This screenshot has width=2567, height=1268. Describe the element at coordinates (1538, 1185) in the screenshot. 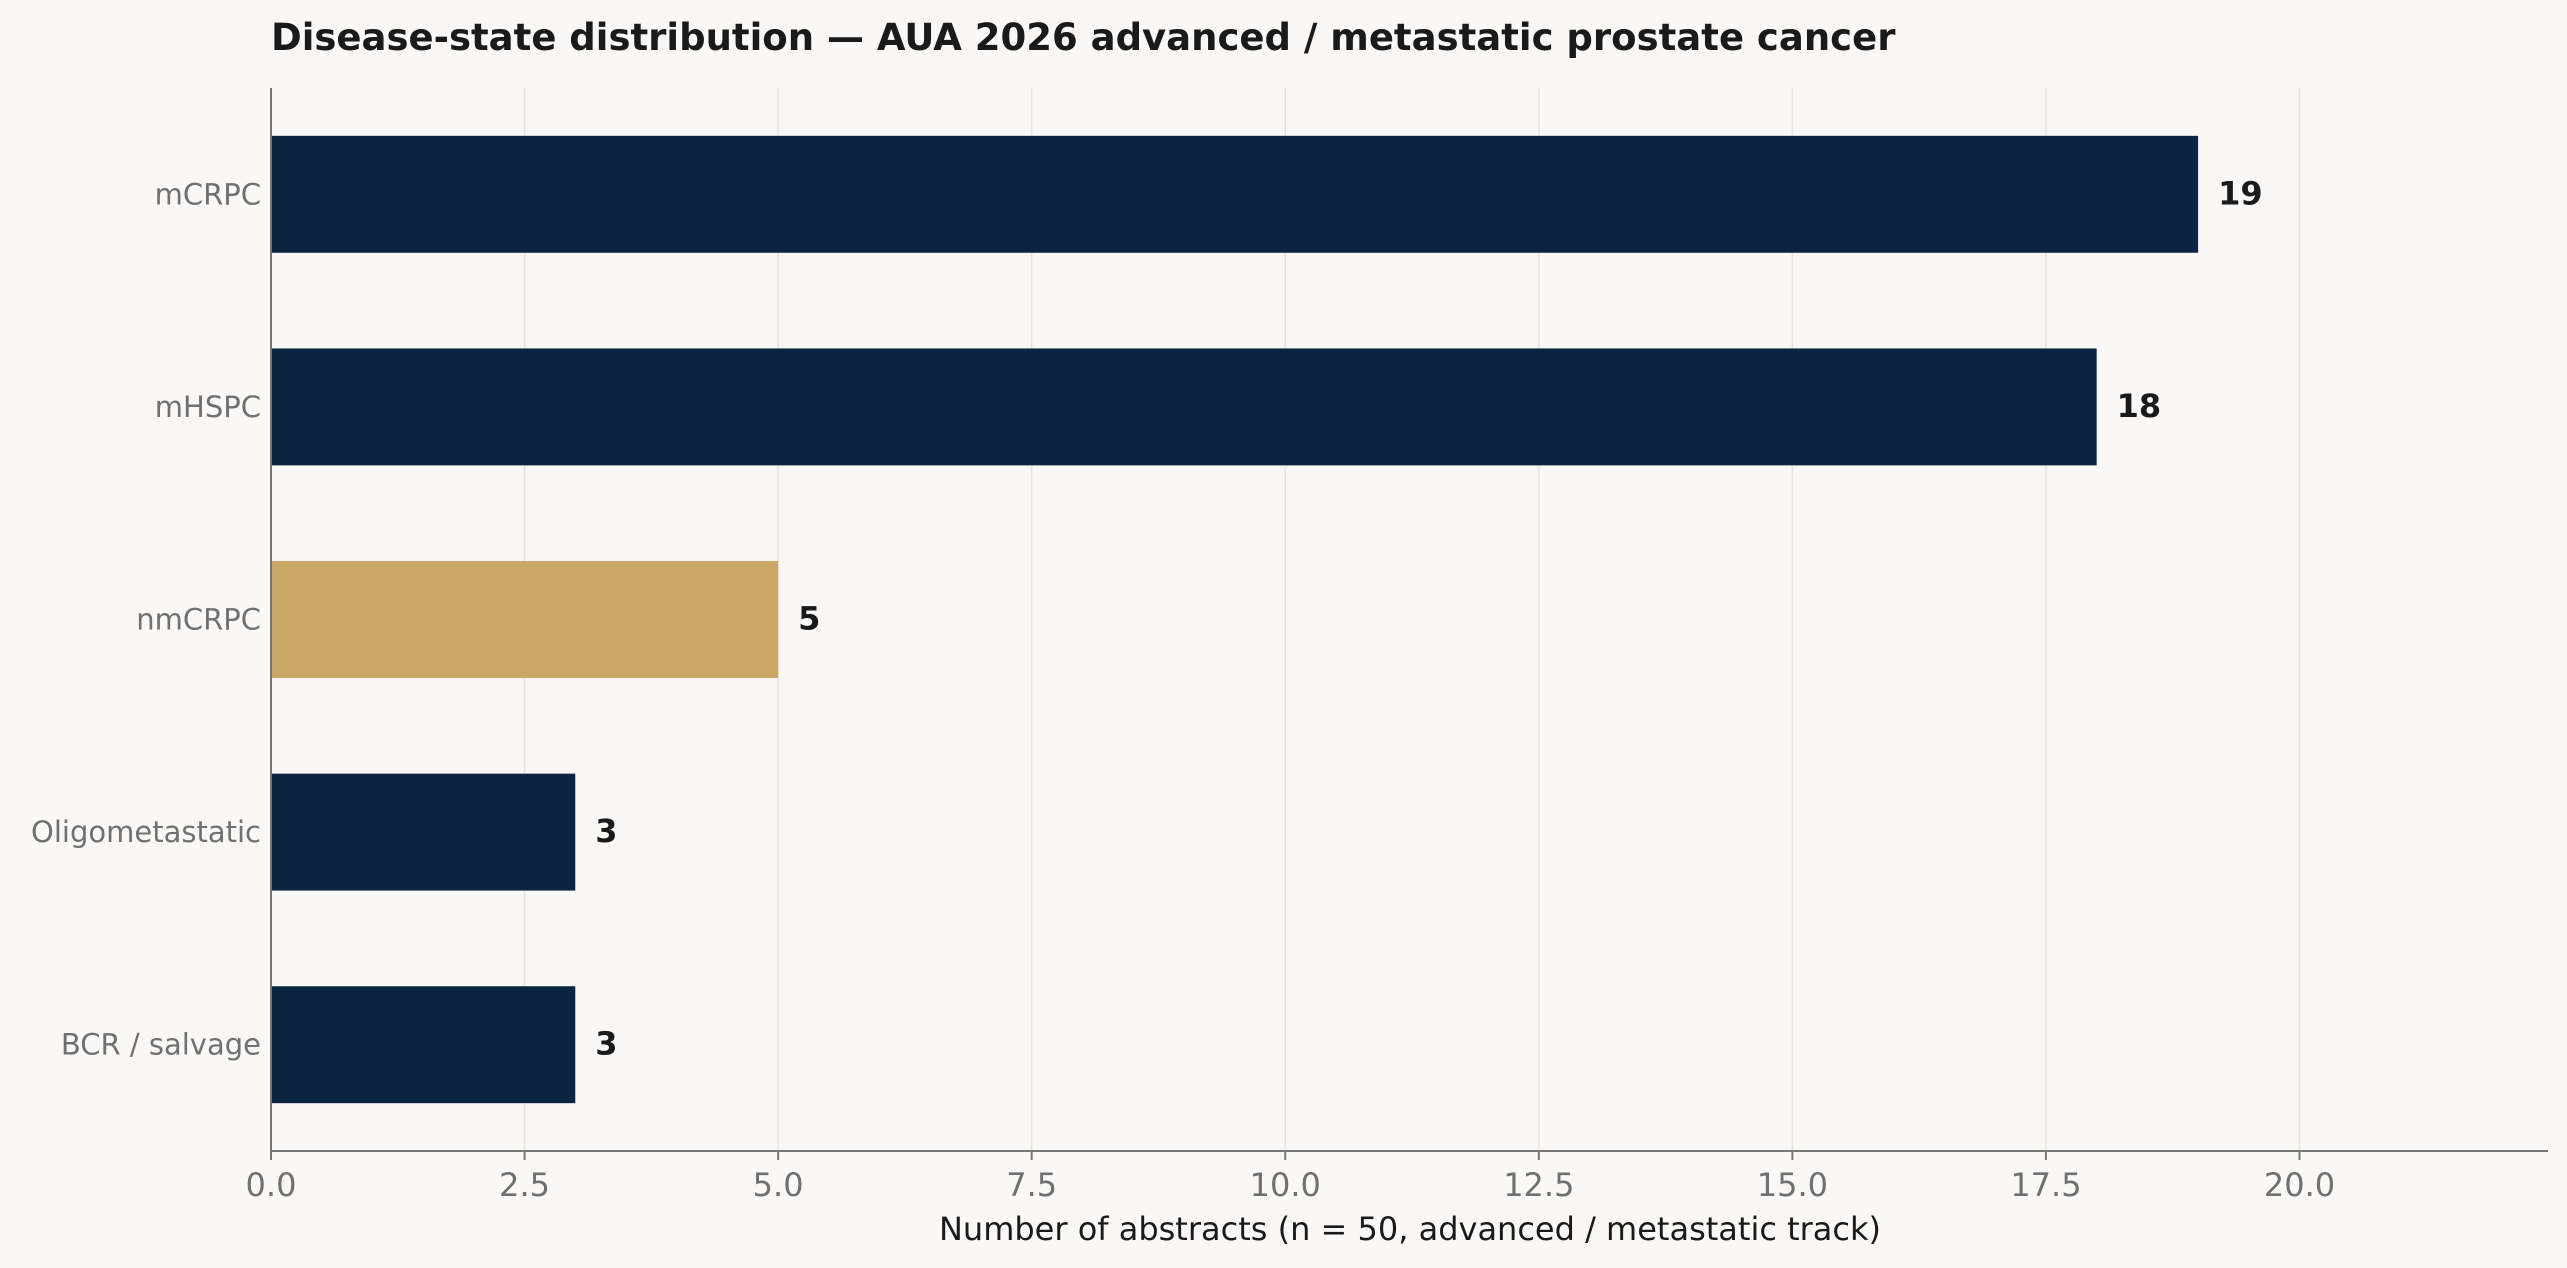

I see `x-tick-label: 12.5` at that location.